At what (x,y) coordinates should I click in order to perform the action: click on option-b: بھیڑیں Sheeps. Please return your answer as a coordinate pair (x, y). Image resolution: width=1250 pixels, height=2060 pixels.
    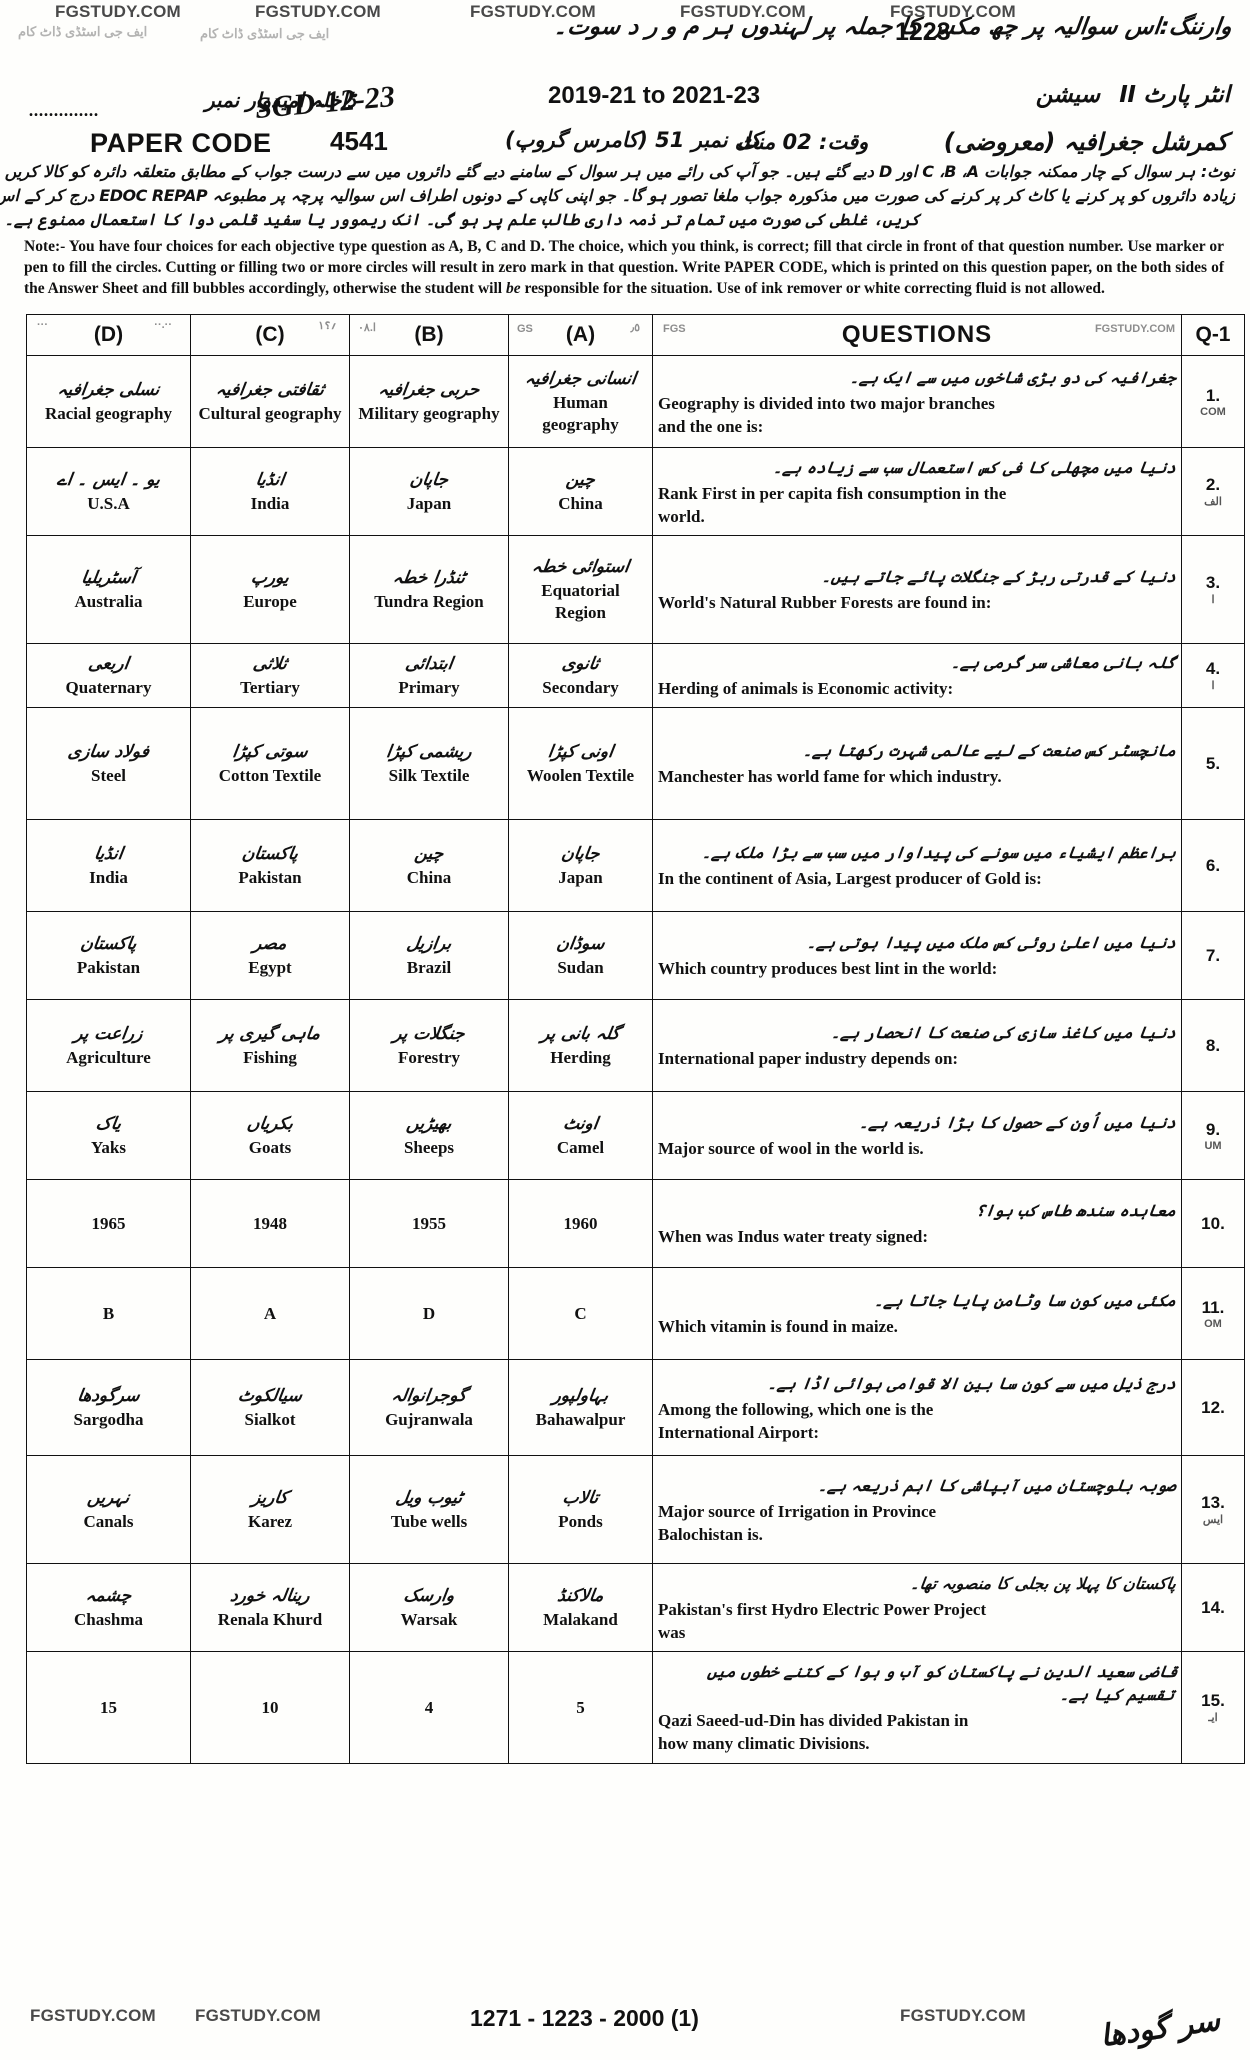
    Looking at the image, I should click on (429, 1135).